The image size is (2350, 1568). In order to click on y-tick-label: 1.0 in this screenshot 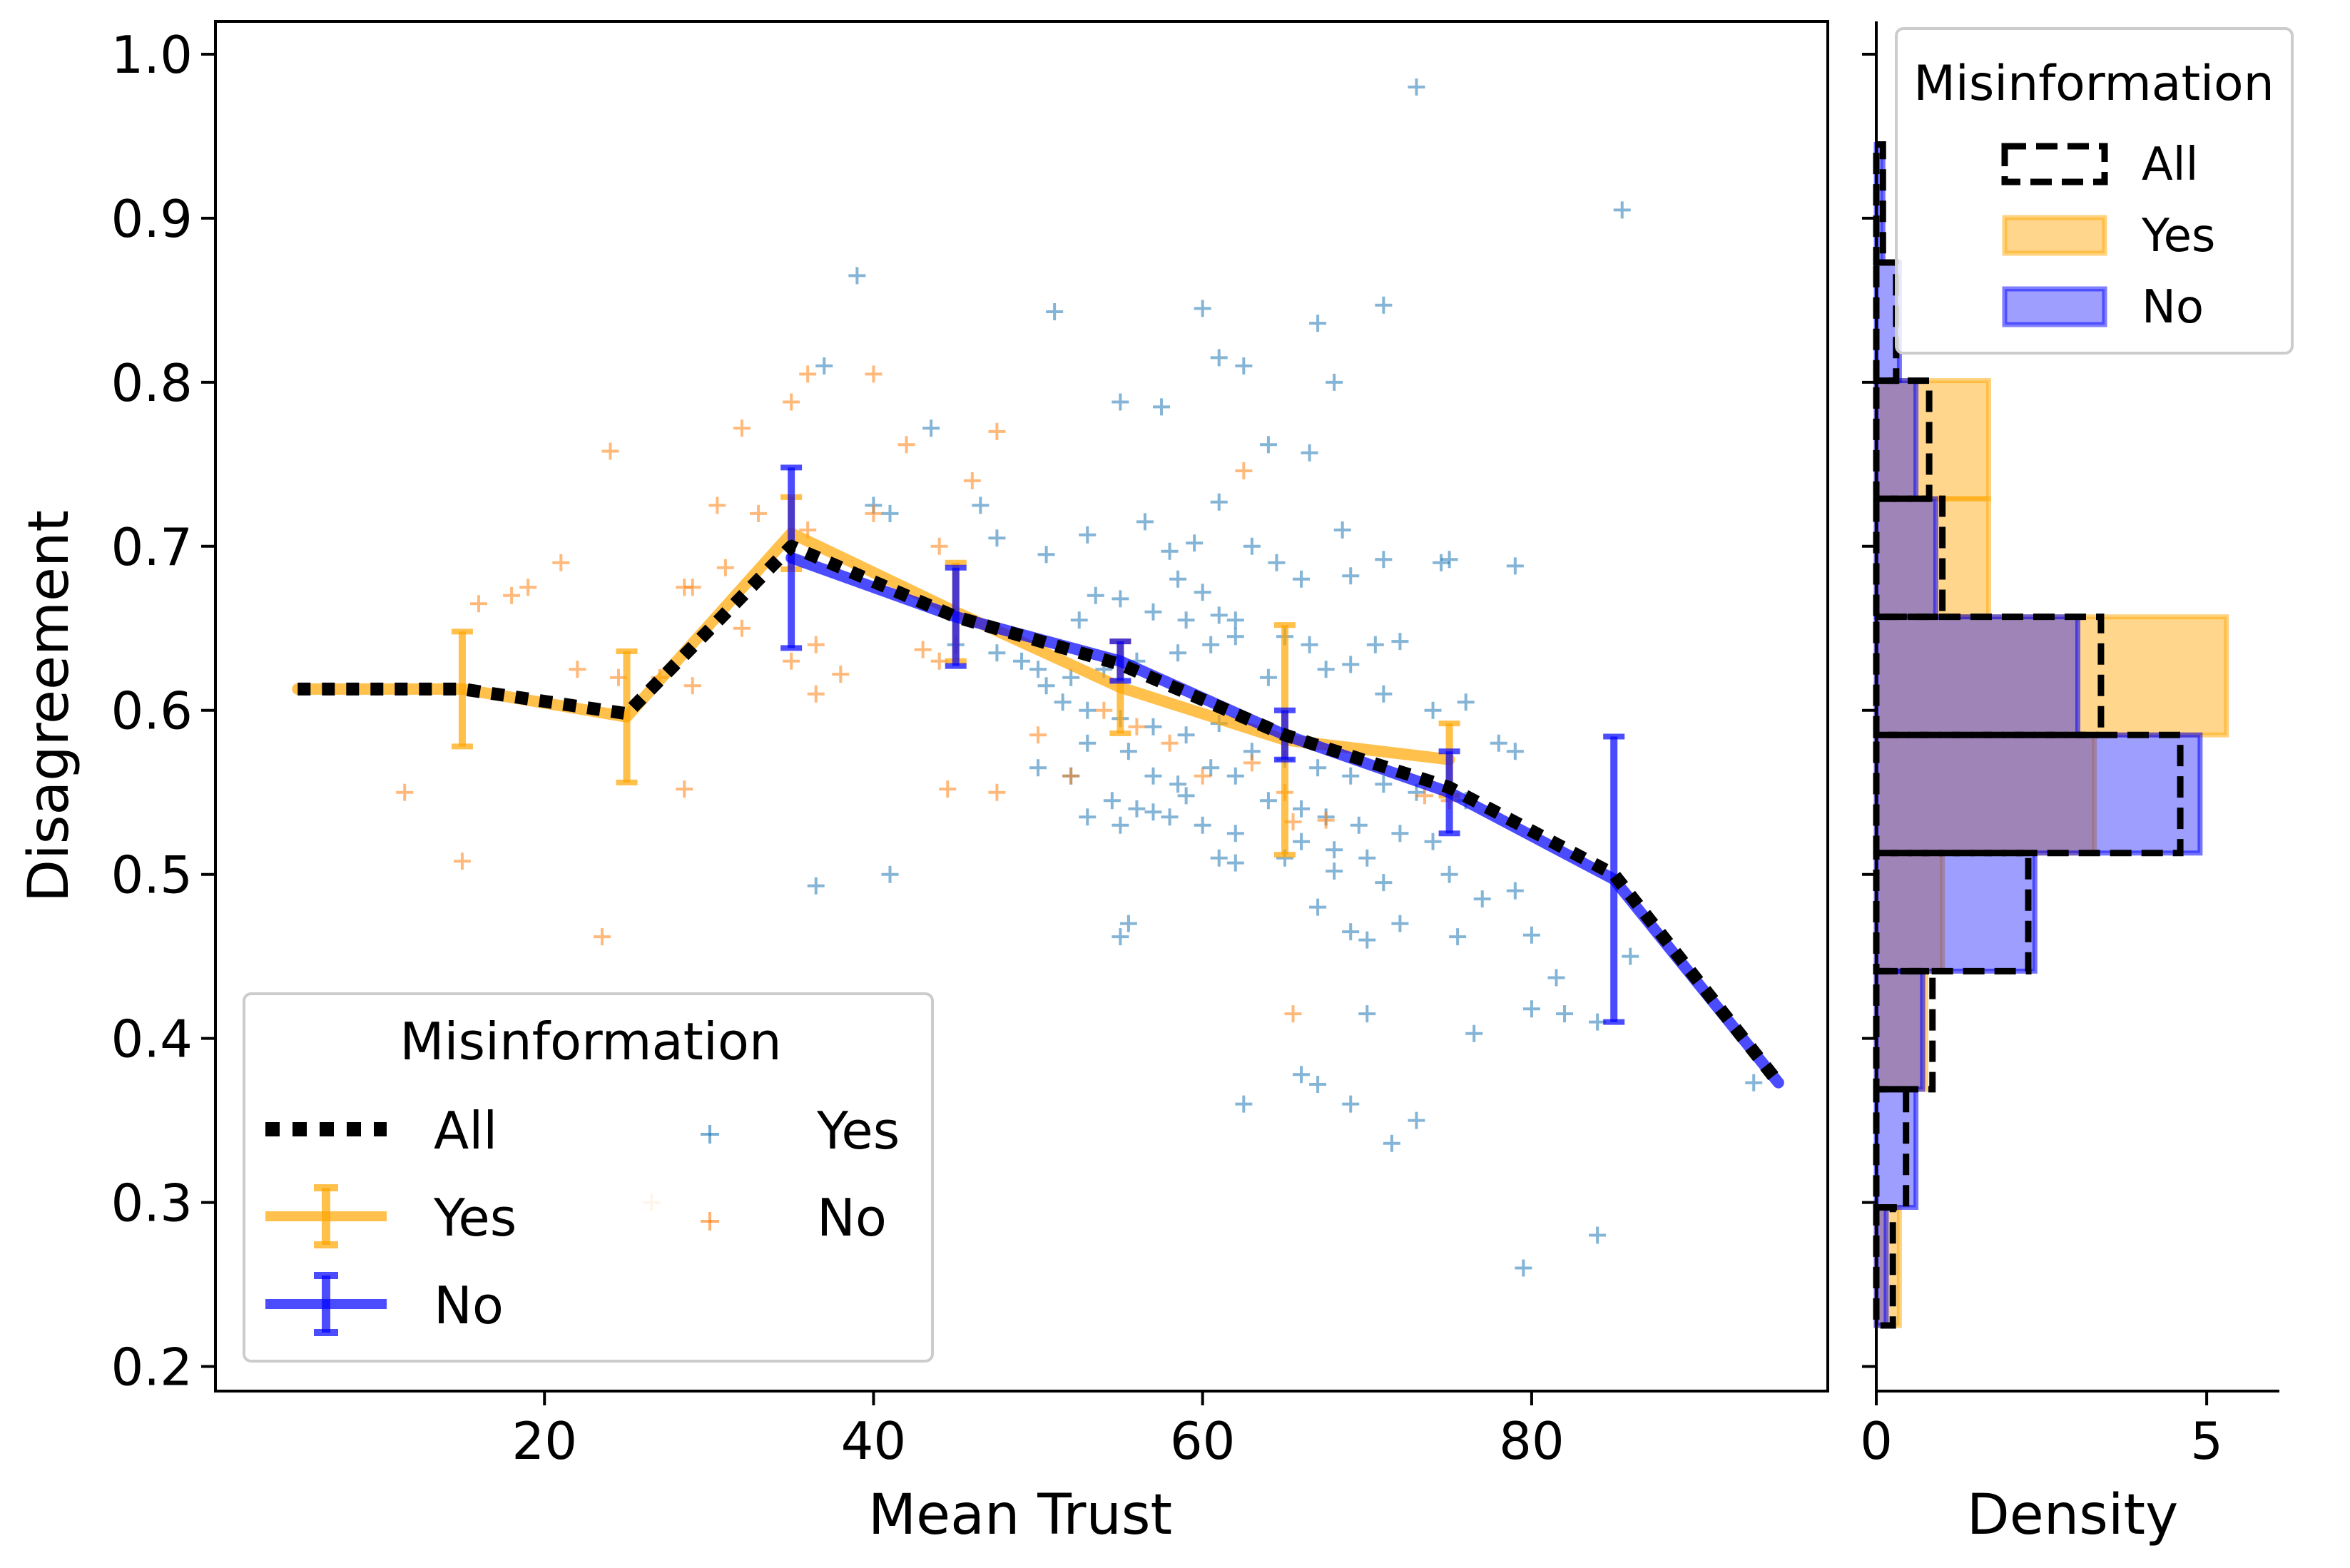, I will do `click(152, 55)`.